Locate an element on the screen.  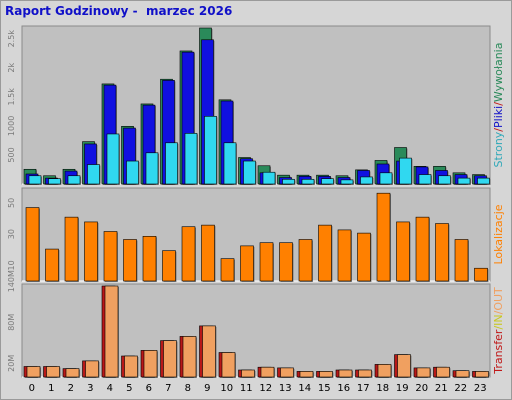
ytick-bottom-0: 20M is located at coordinates (11, 363).